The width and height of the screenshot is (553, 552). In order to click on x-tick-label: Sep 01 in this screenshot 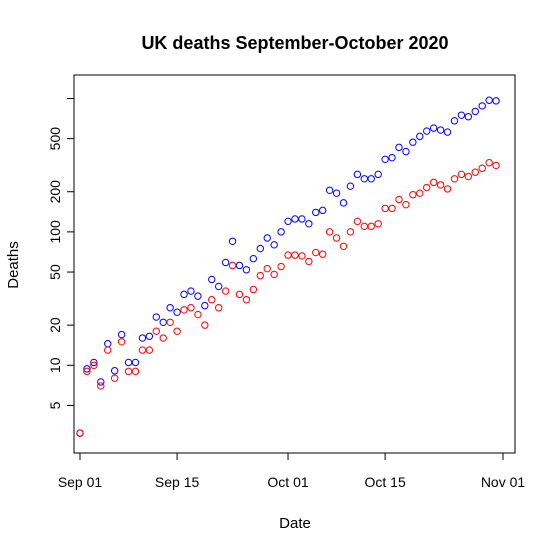, I will do `click(80, 482)`.